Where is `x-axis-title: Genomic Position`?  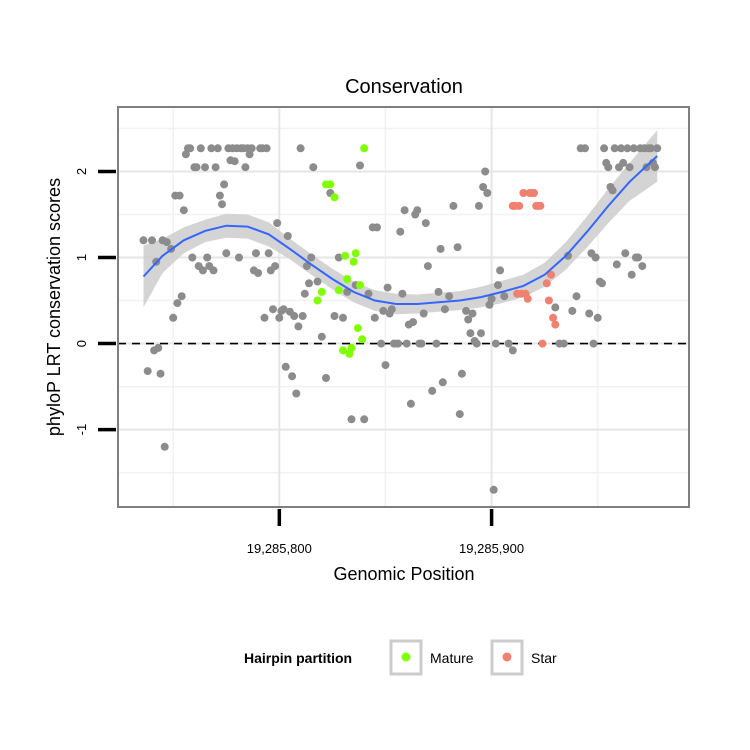 x-axis-title: Genomic Position is located at coordinates (403, 574).